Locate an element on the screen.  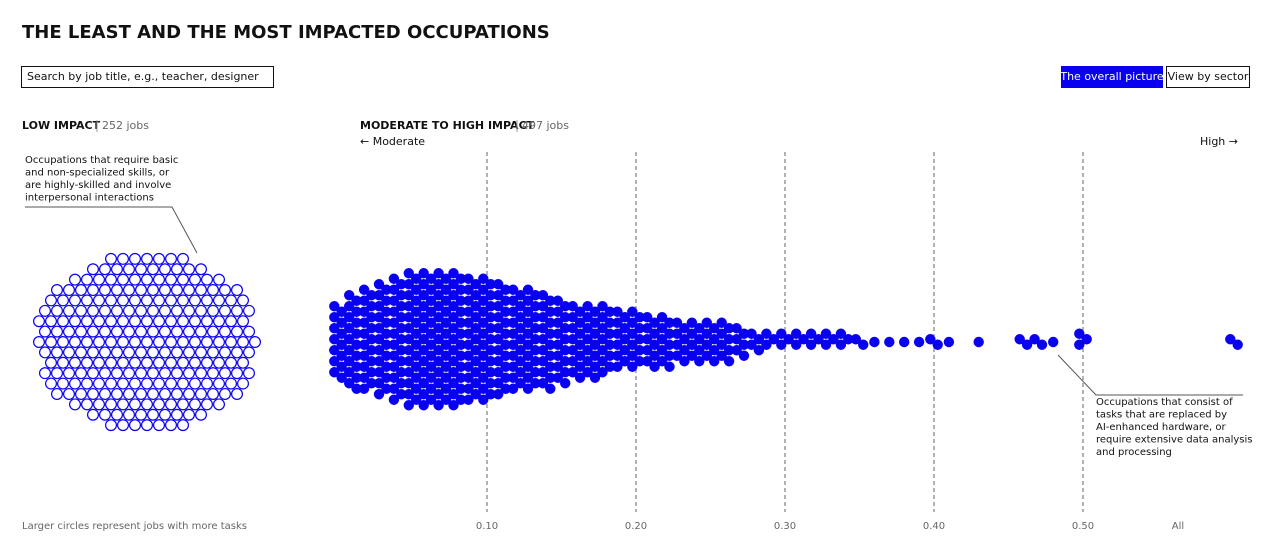
annotation: Occupations that consist of is located at coordinates (1164, 402).